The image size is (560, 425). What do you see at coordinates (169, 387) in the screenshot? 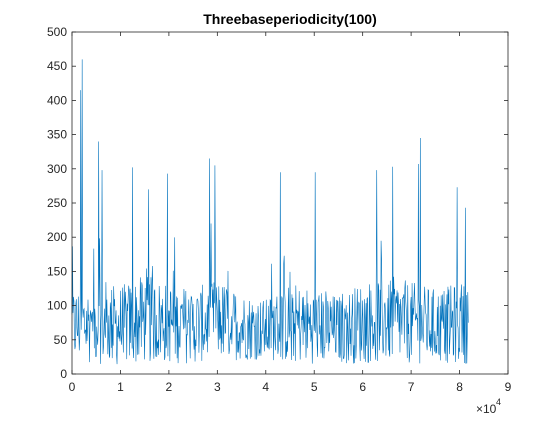
I see `x-tick-label: 2` at bounding box center [169, 387].